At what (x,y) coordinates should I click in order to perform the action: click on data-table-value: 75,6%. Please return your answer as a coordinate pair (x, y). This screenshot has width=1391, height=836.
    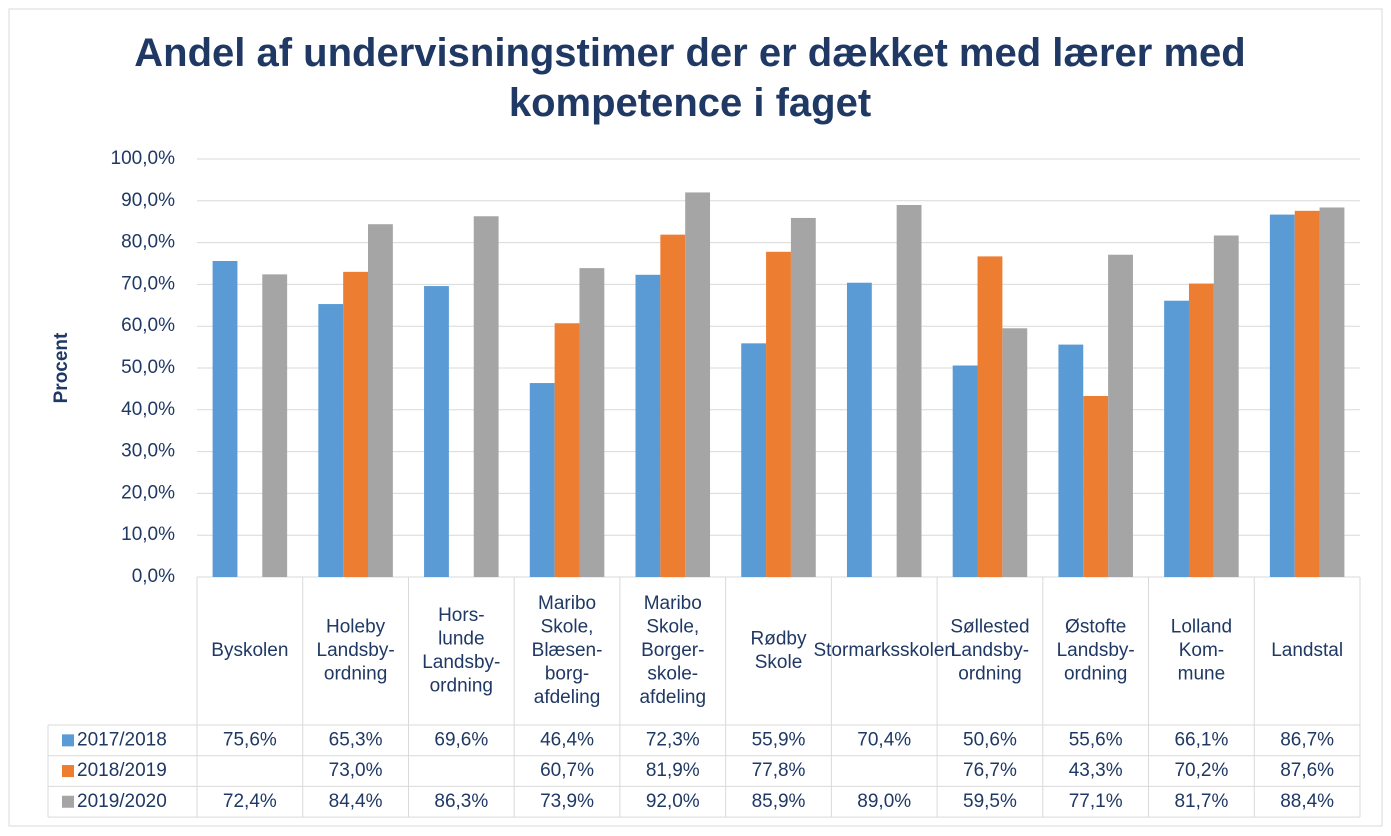
    Looking at the image, I should click on (250, 739).